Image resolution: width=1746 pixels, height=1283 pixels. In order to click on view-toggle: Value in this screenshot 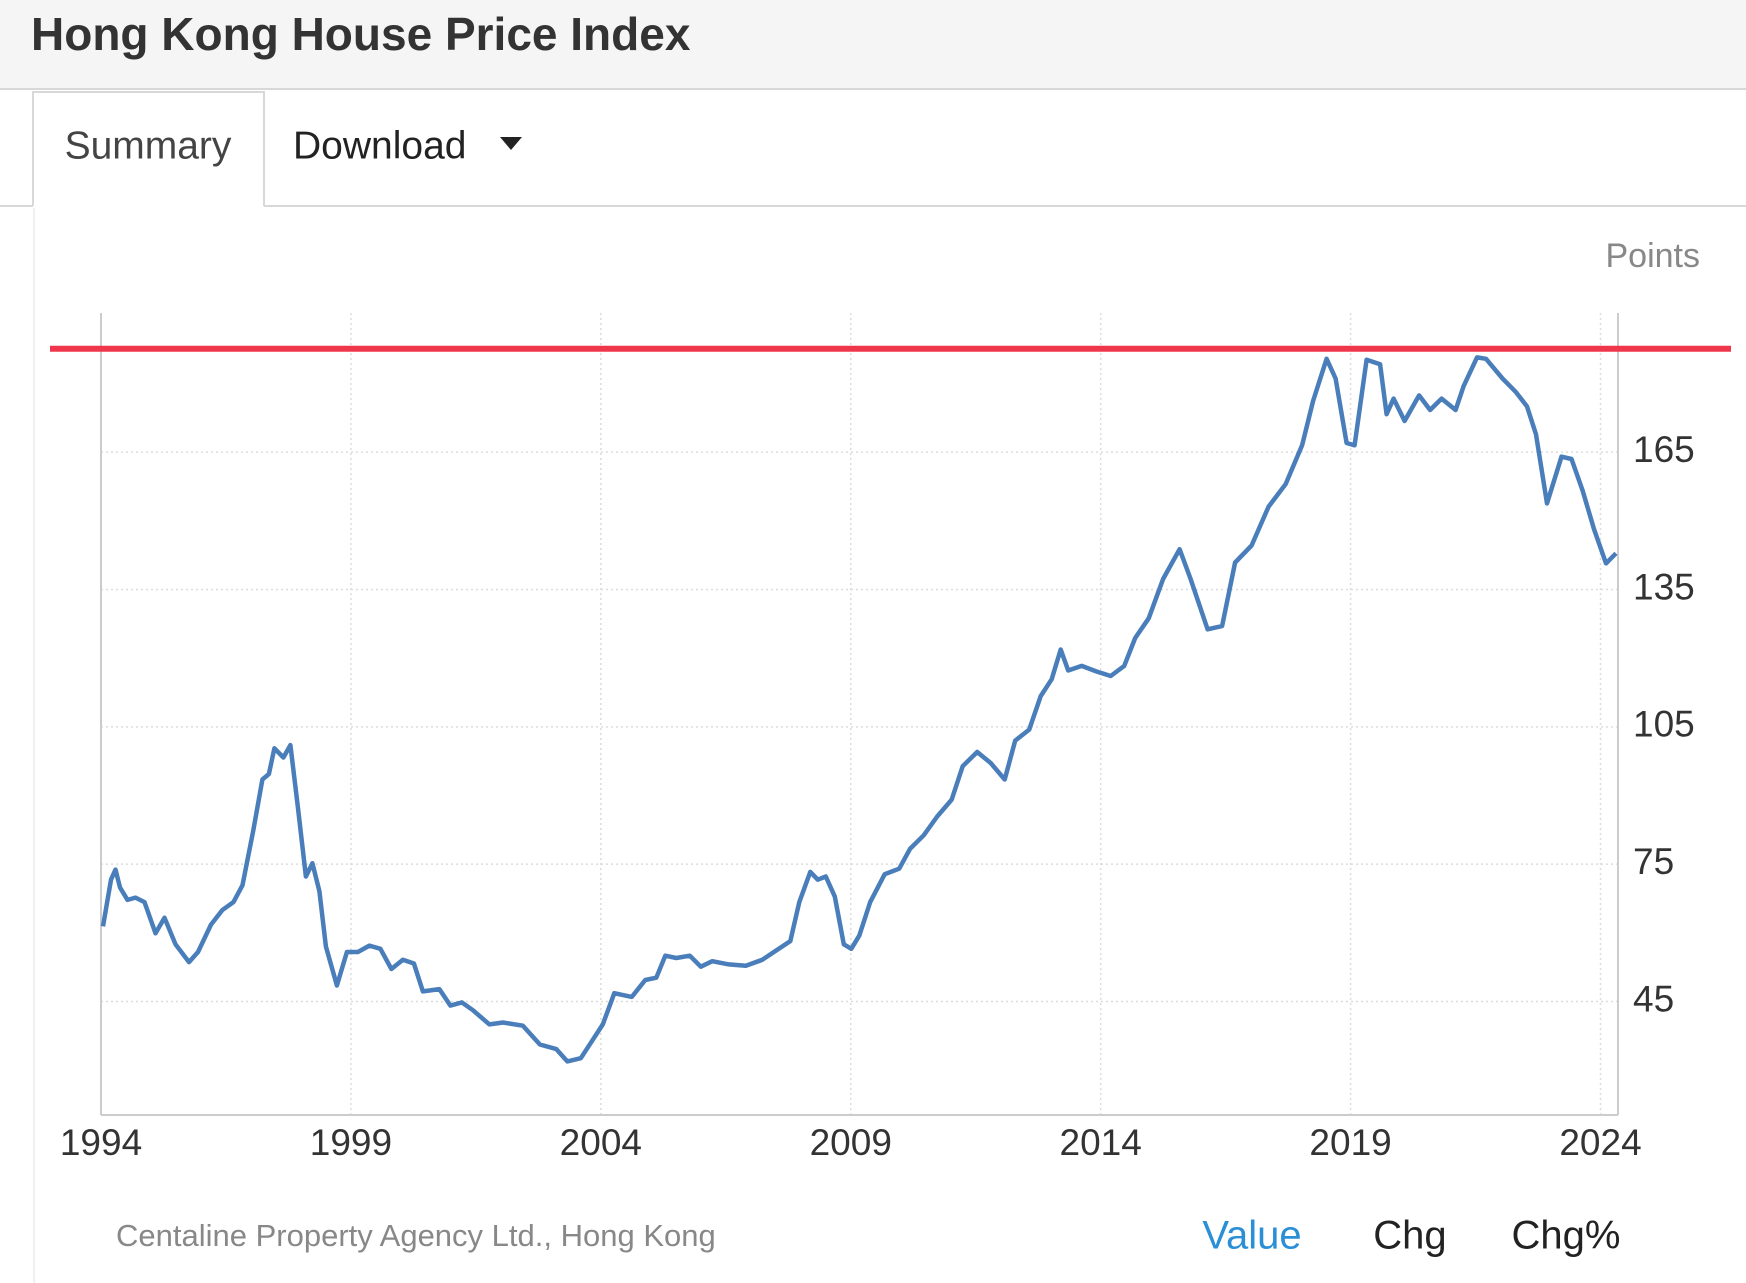, I will do `click(1251, 1236)`.